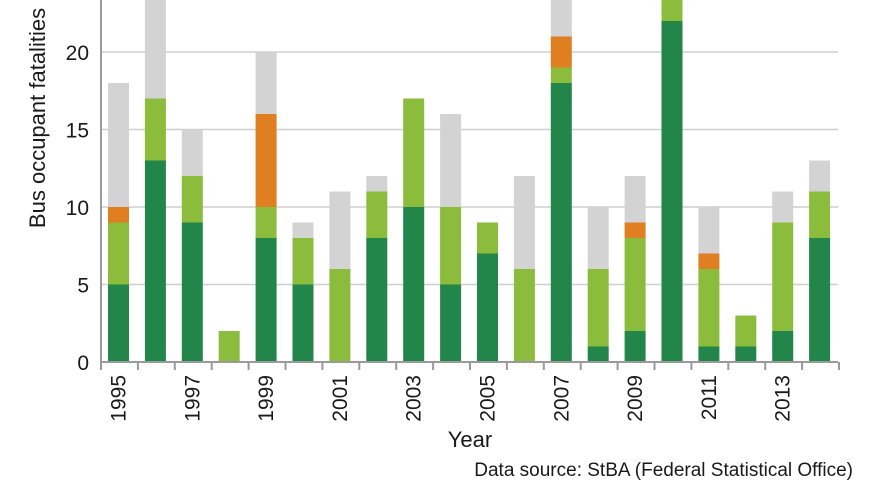  Describe the element at coordinates (37, 118) in the screenshot. I see `y-axis-title: Bus occupant fatalities` at that location.